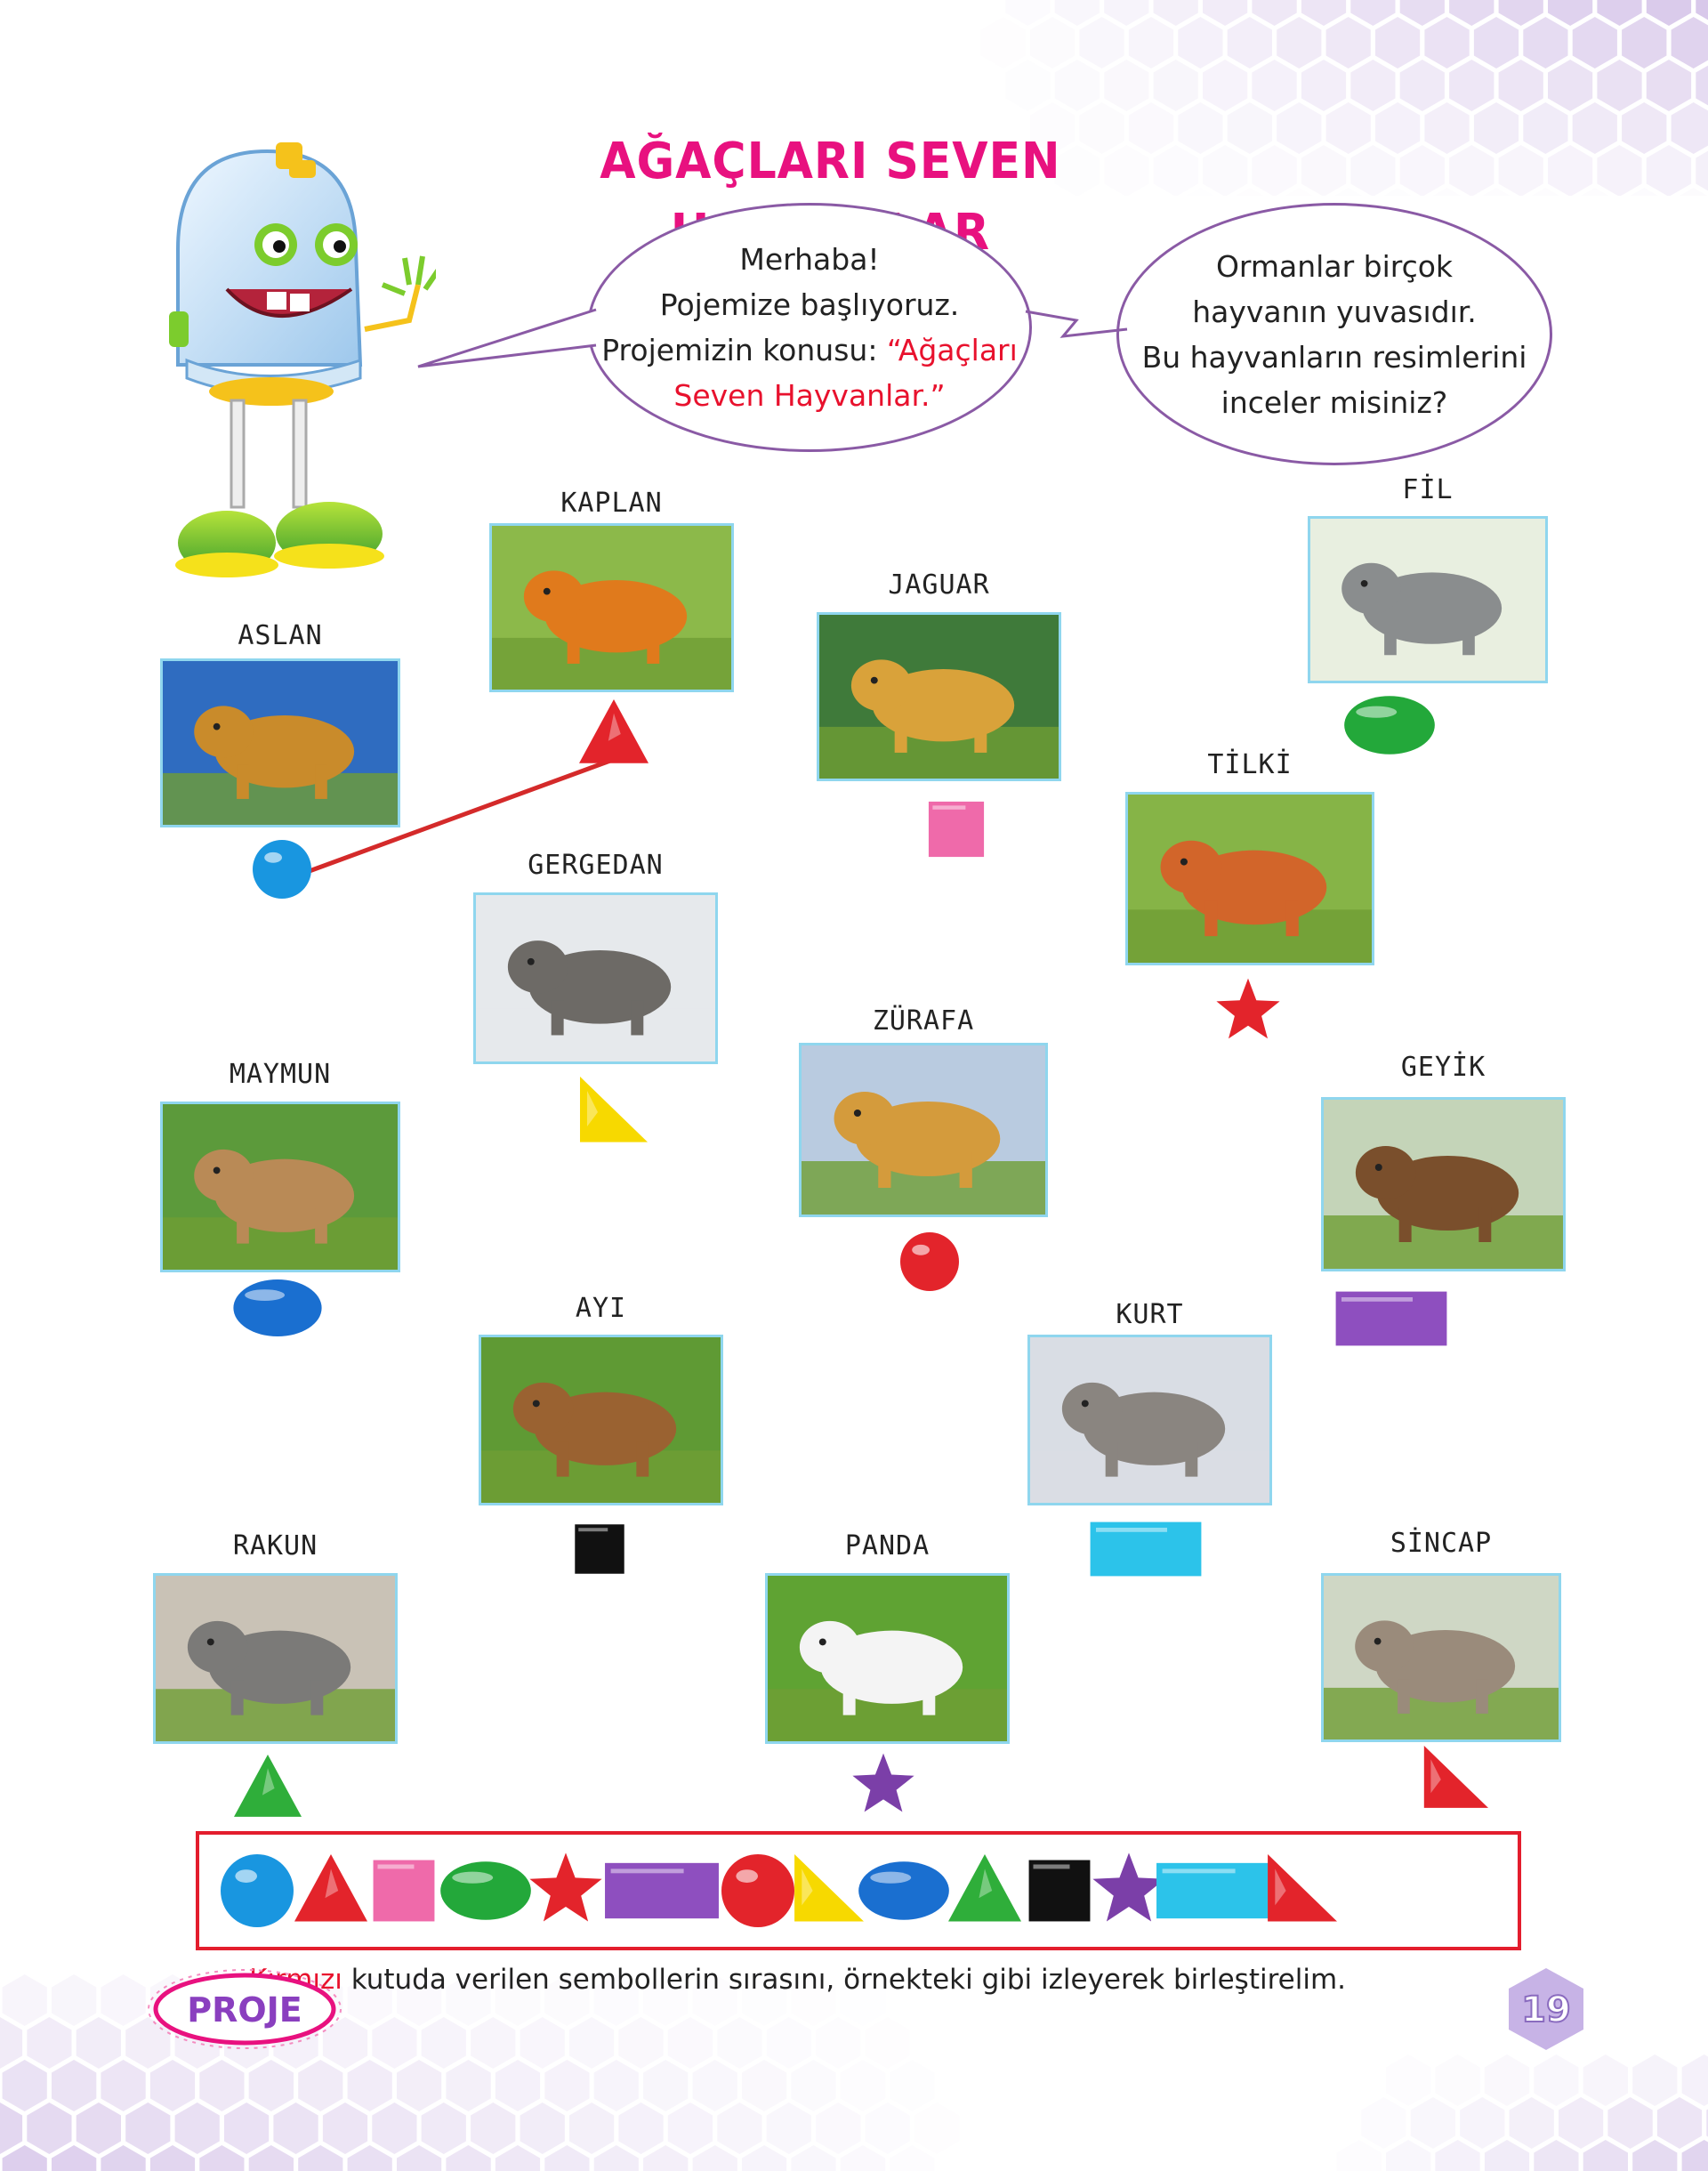 This screenshot has width=1708, height=2171. Describe the element at coordinates (614, 1110) in the screenshot. I see `animal-symbol-gergedan` at that location.